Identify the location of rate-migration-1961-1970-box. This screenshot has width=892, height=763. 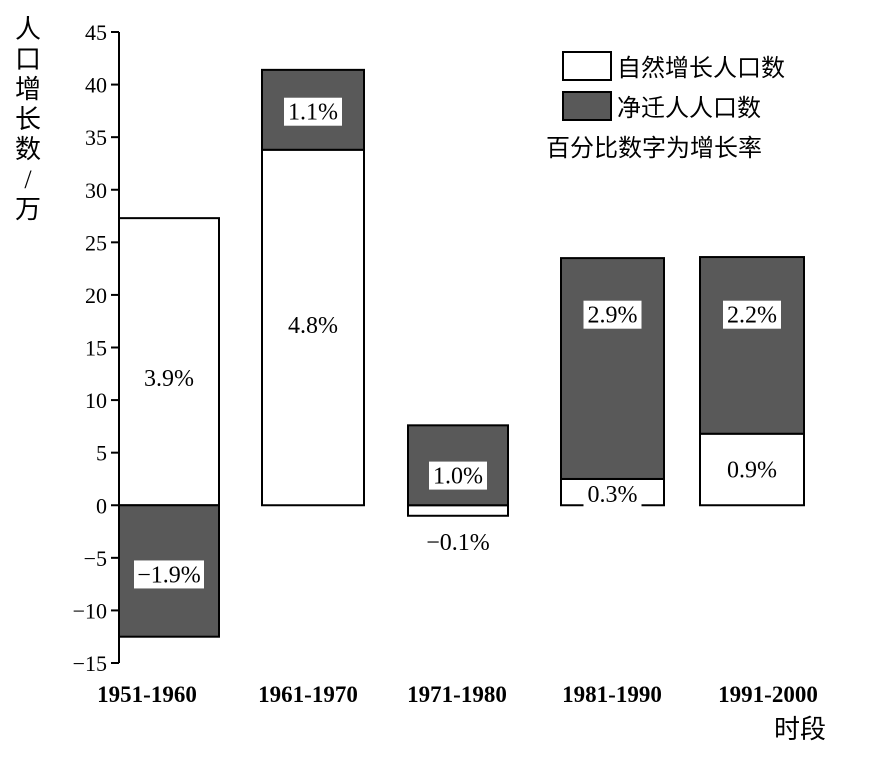
(313, 111).